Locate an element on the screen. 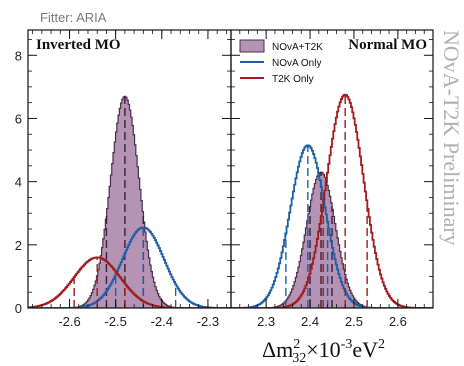 This screenshot has height=366, width=464. preliminary-watermark: NOvA-T2K Preliminary is located at coordinates (451, 138).